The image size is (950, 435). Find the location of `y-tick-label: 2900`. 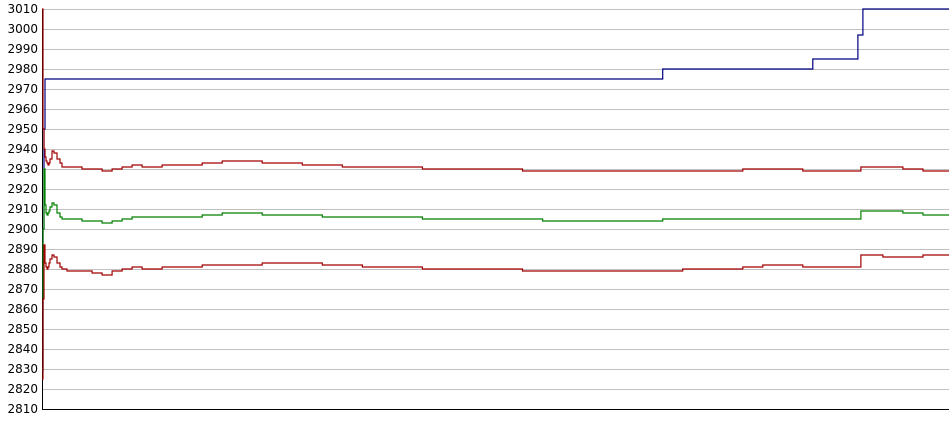

y-tick-label: 2900 is located at coordinates (22, 229).